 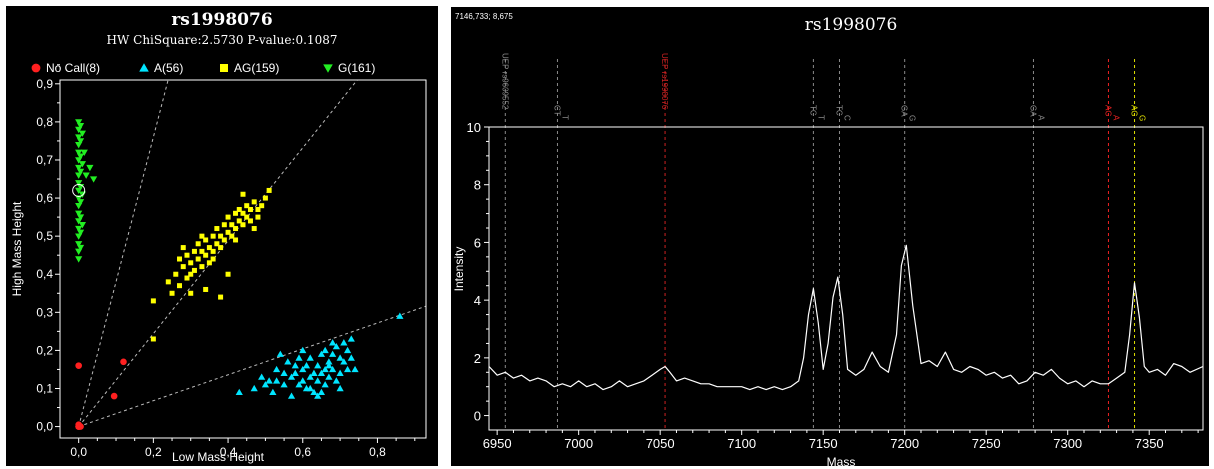 I want to click on x-tick-label: 7100, so click(x=741, y=443).